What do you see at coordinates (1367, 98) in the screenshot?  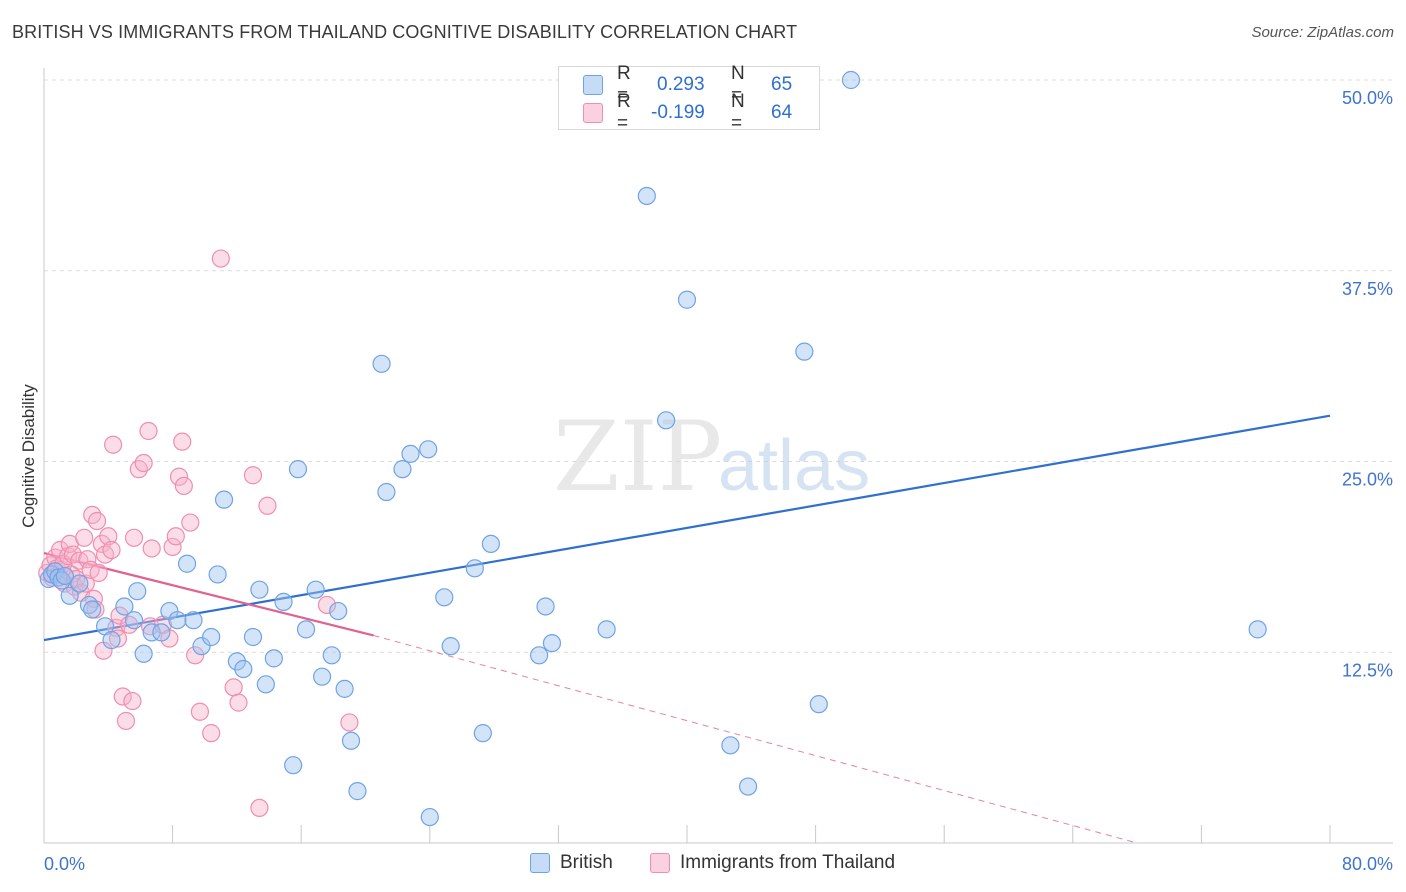 I see `y-tick-label-50: 50.0%` at bounding box center [1367, 98].